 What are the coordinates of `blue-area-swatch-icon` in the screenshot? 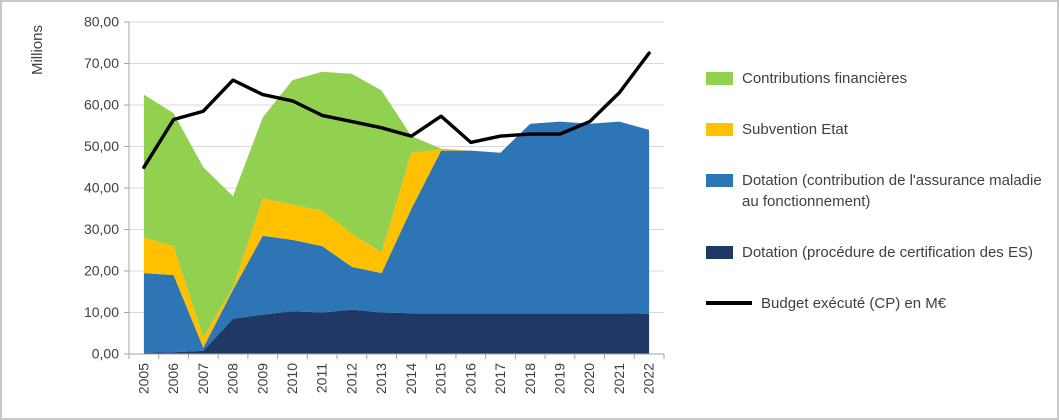 It's located at (719, 180).